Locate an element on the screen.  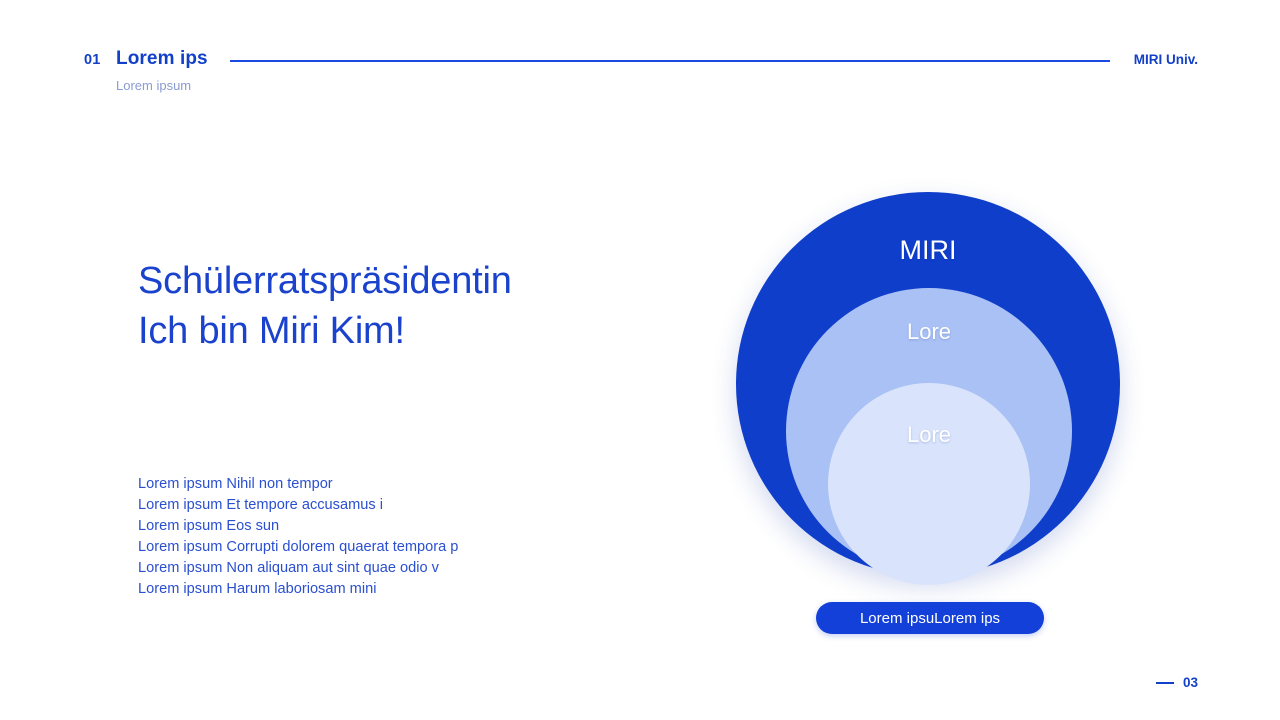
list-item: Lorem ipsum Harum laboriosam mini is located at coordinates (257, 589).